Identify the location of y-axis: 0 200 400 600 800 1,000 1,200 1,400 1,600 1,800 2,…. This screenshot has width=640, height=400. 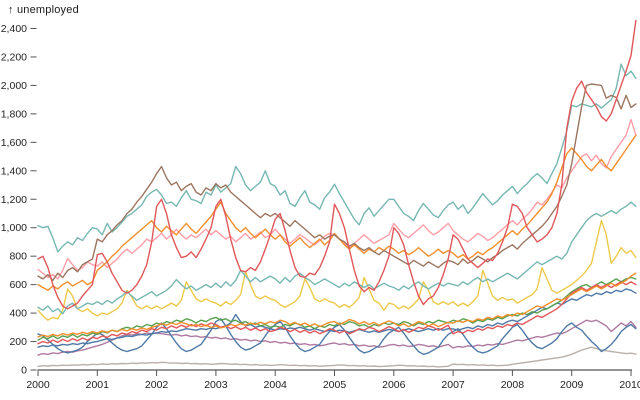
(19, 200).